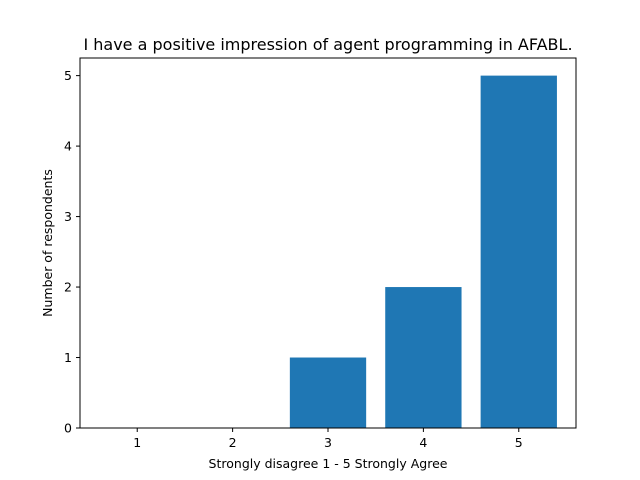 This screenshot has height=480, width=640. What do you see at coordinates (328, 463) in the screenshot?
I see `x-axis-label: Strongly disagree 1 - 5 Strongly Agree` at bounding box center [328, 463].